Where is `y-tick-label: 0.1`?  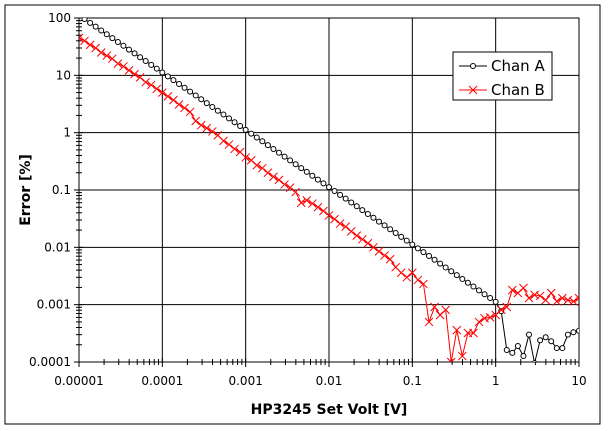 y-tick-label: 0.1 is located at coordinates (61, 190).